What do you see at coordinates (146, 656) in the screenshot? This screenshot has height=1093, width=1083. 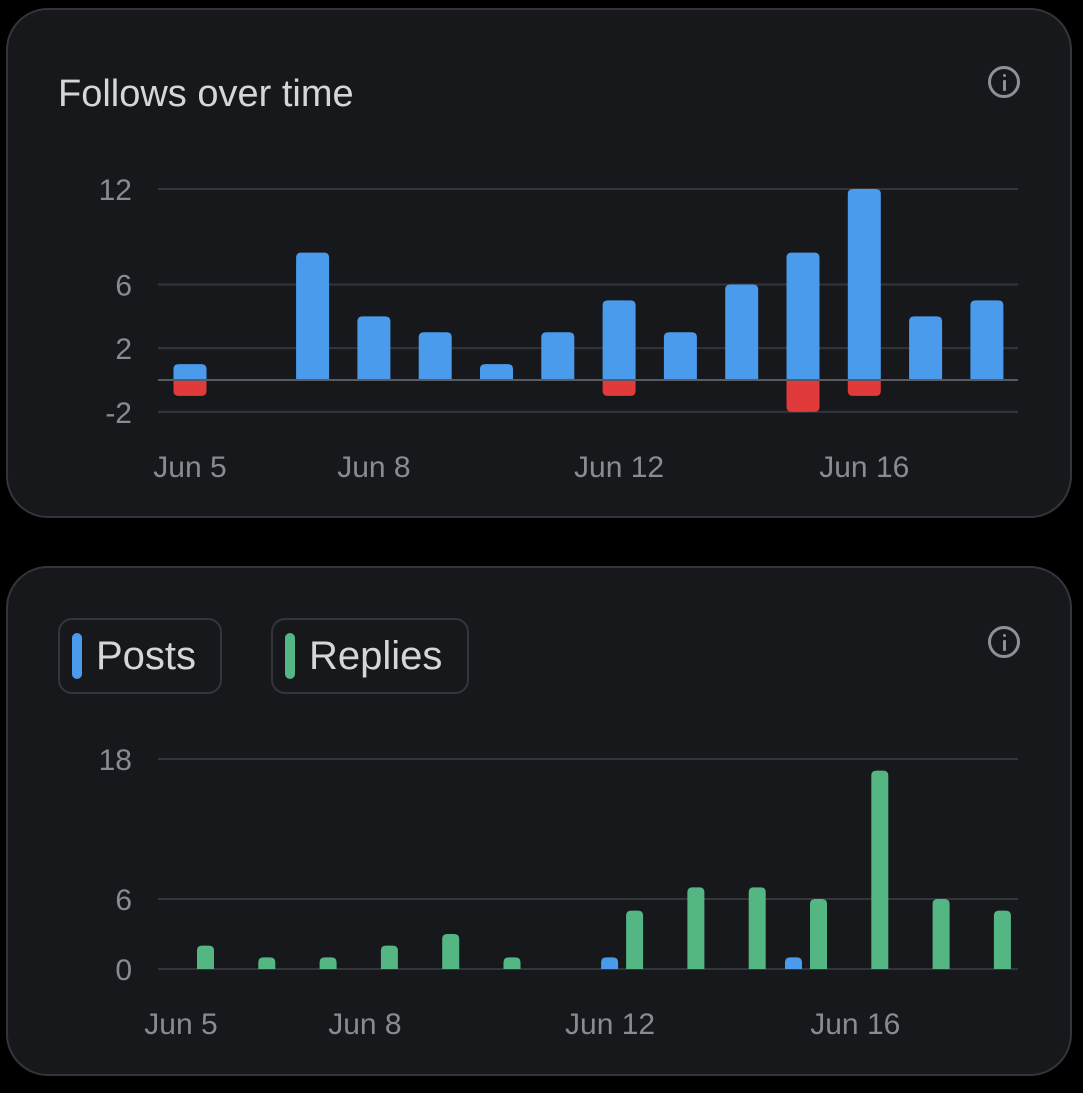 I see `posts-legend-label: Posts` at bounding box center [146, 656].